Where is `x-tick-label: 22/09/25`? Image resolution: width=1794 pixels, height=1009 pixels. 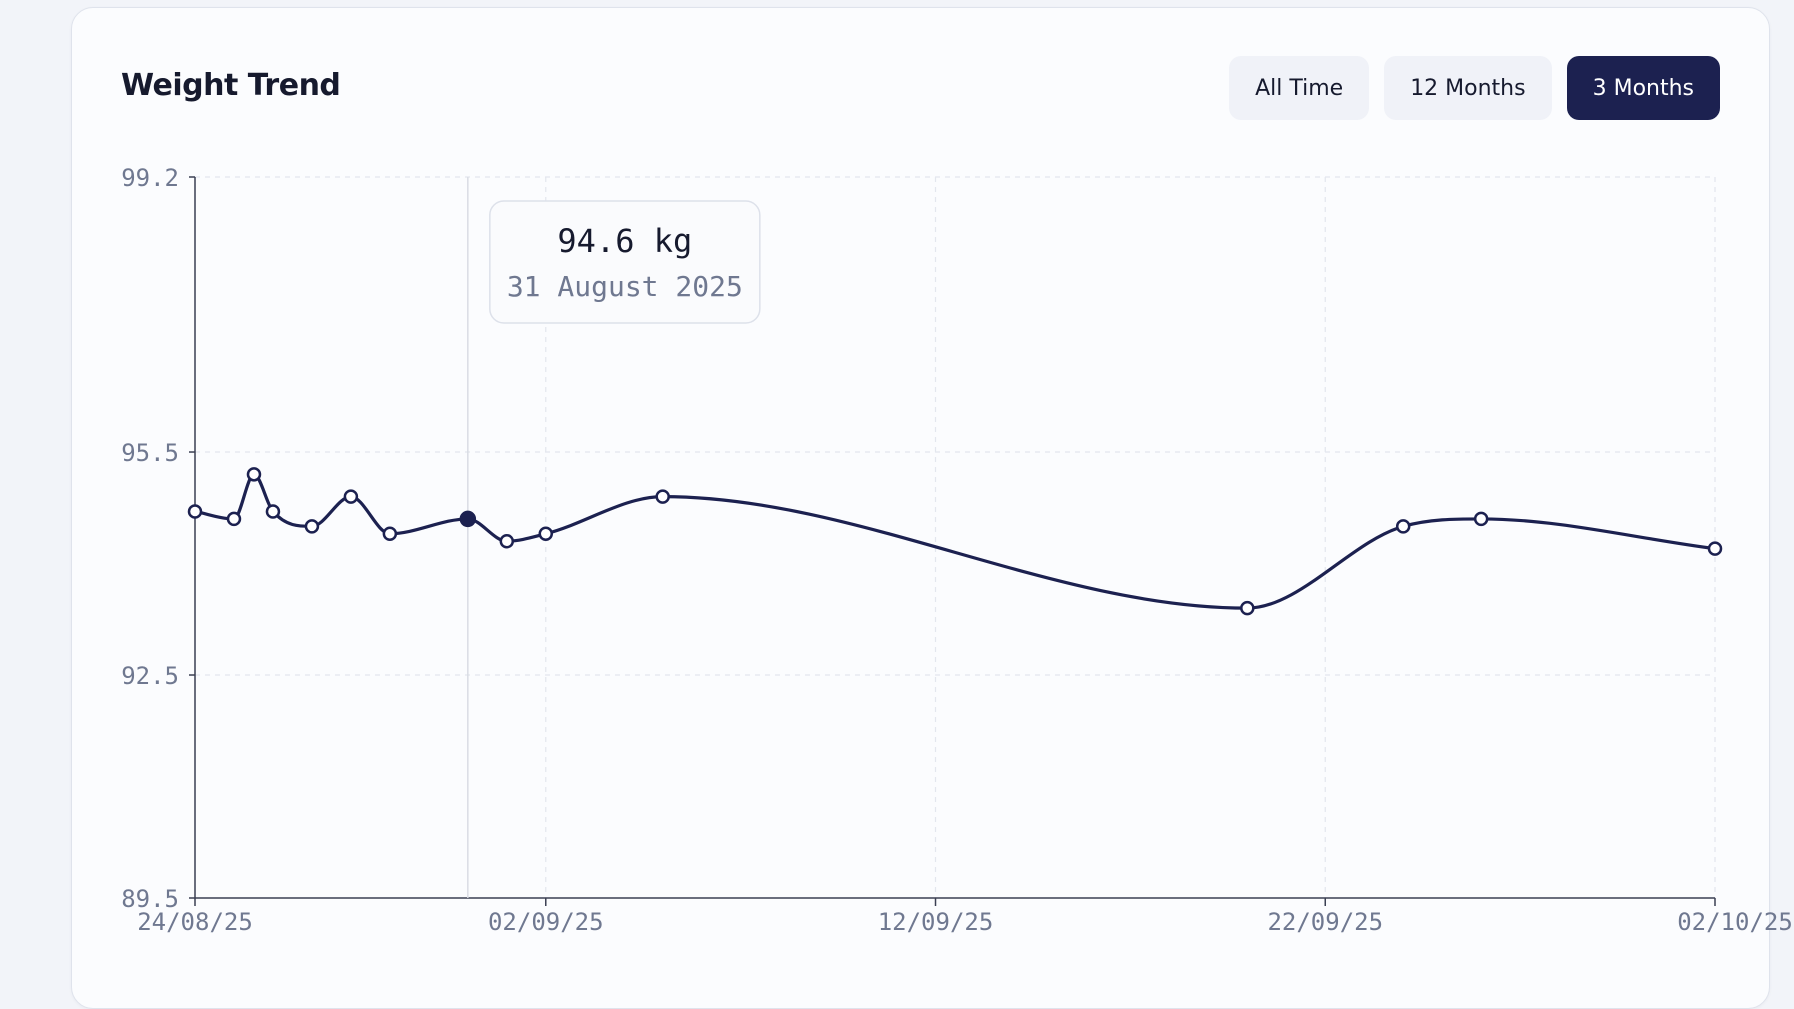
x-tick-label: 22/09/25 is located at coordinates (1325, 922).